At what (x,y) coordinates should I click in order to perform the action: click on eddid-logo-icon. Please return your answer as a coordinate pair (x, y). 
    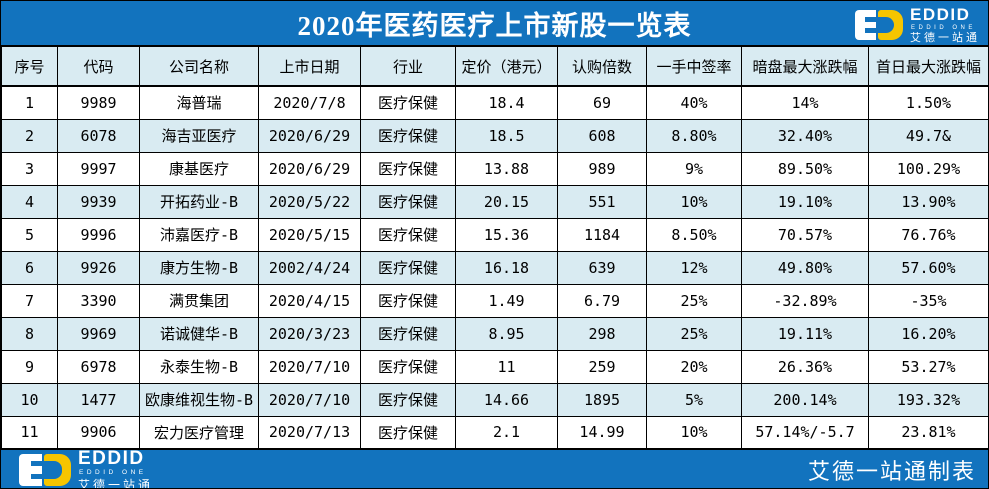
    Looking at the image, I should click on (45, 470).